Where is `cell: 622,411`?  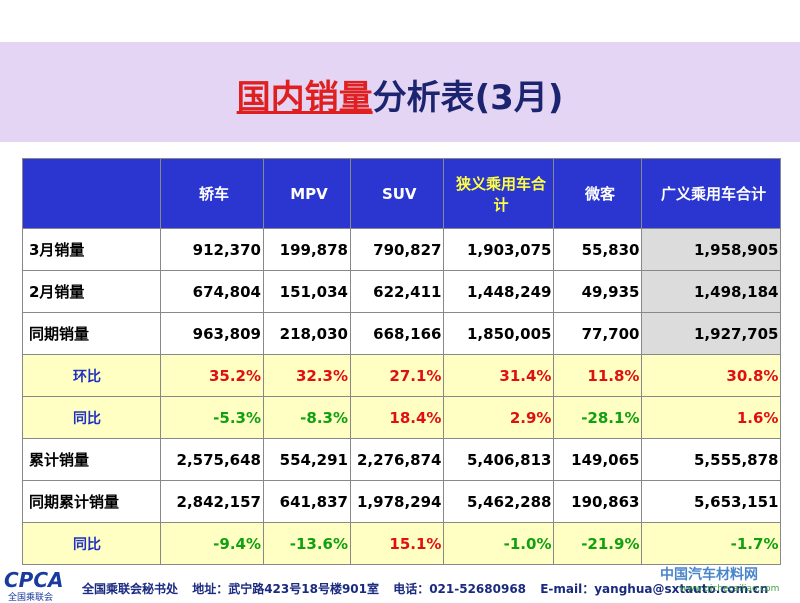
cell: 622,411 is located at coordinates (397, 291).